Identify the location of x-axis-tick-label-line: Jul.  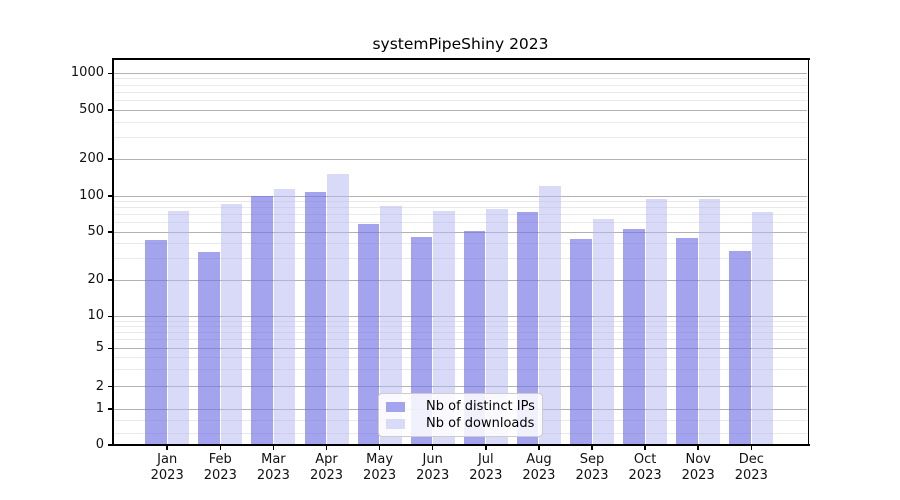
(485, 459).